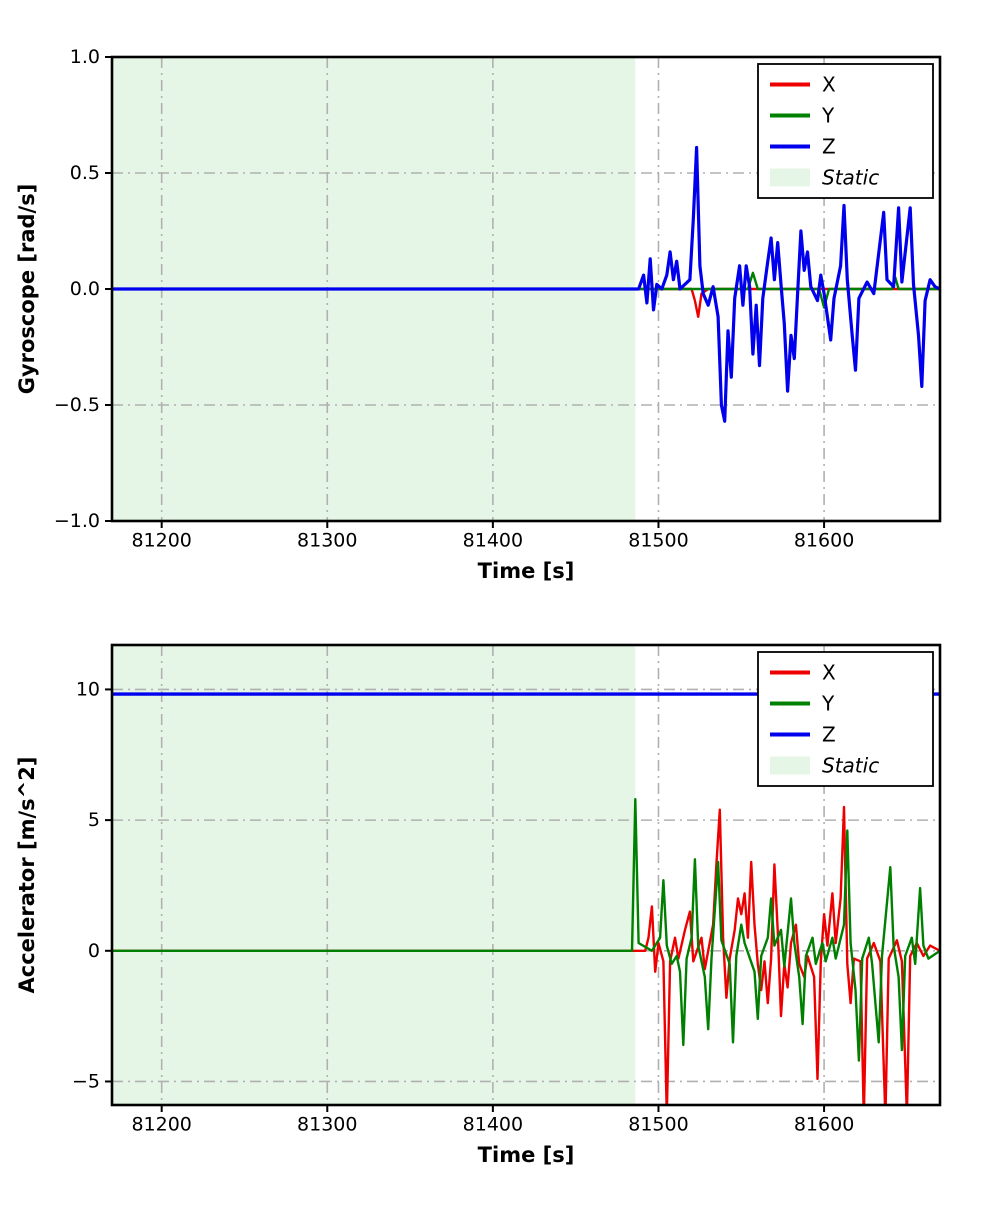 This screenshot has width=992, height=1228. I want to click on y-tick-label: −1.0, so click(77, 521).